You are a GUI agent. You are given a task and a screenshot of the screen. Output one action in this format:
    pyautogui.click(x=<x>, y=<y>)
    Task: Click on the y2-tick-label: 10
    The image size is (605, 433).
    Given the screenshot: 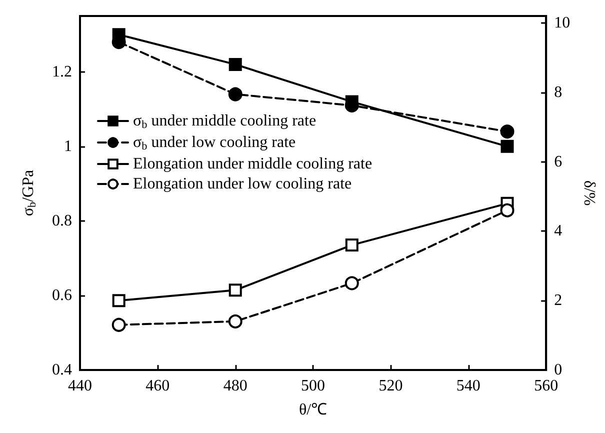 What is the action you would take?
    pyautogui.click(x=562, y=23)
    